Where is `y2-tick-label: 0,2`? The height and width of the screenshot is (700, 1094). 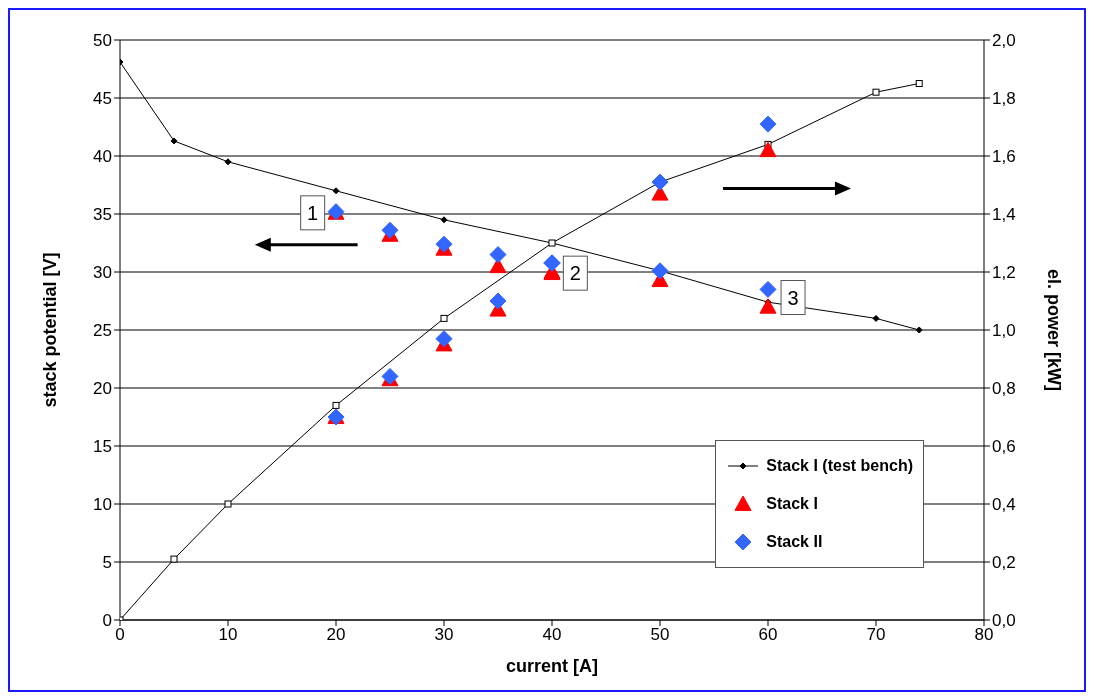 y2-tick-label: 0,2 is located at coordinates (1004, 563).